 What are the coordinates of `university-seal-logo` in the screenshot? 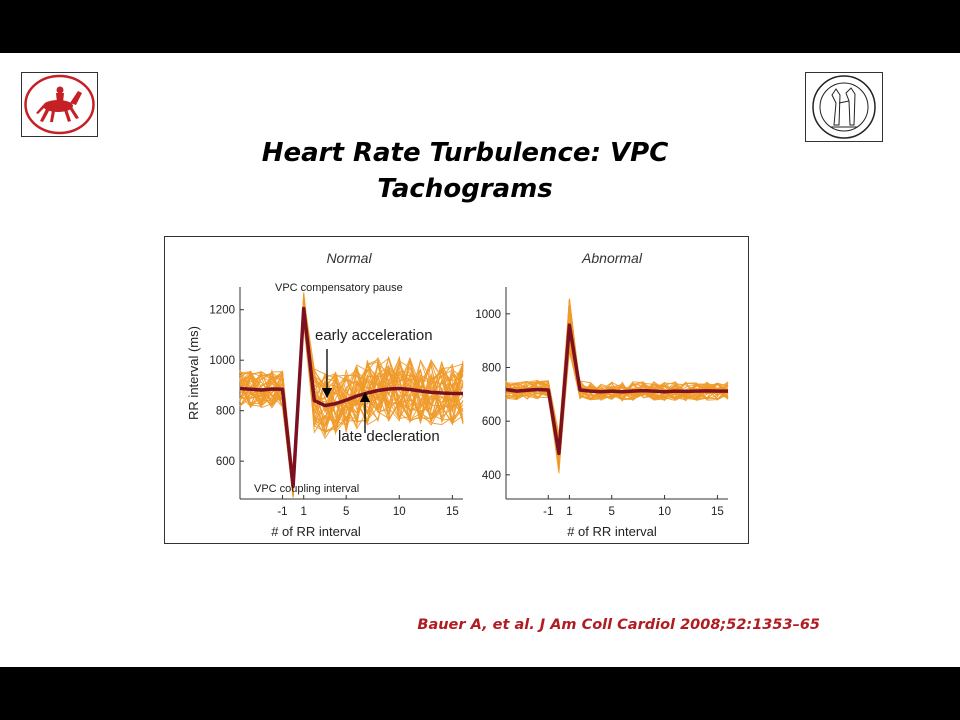 It's located at (844, 107).